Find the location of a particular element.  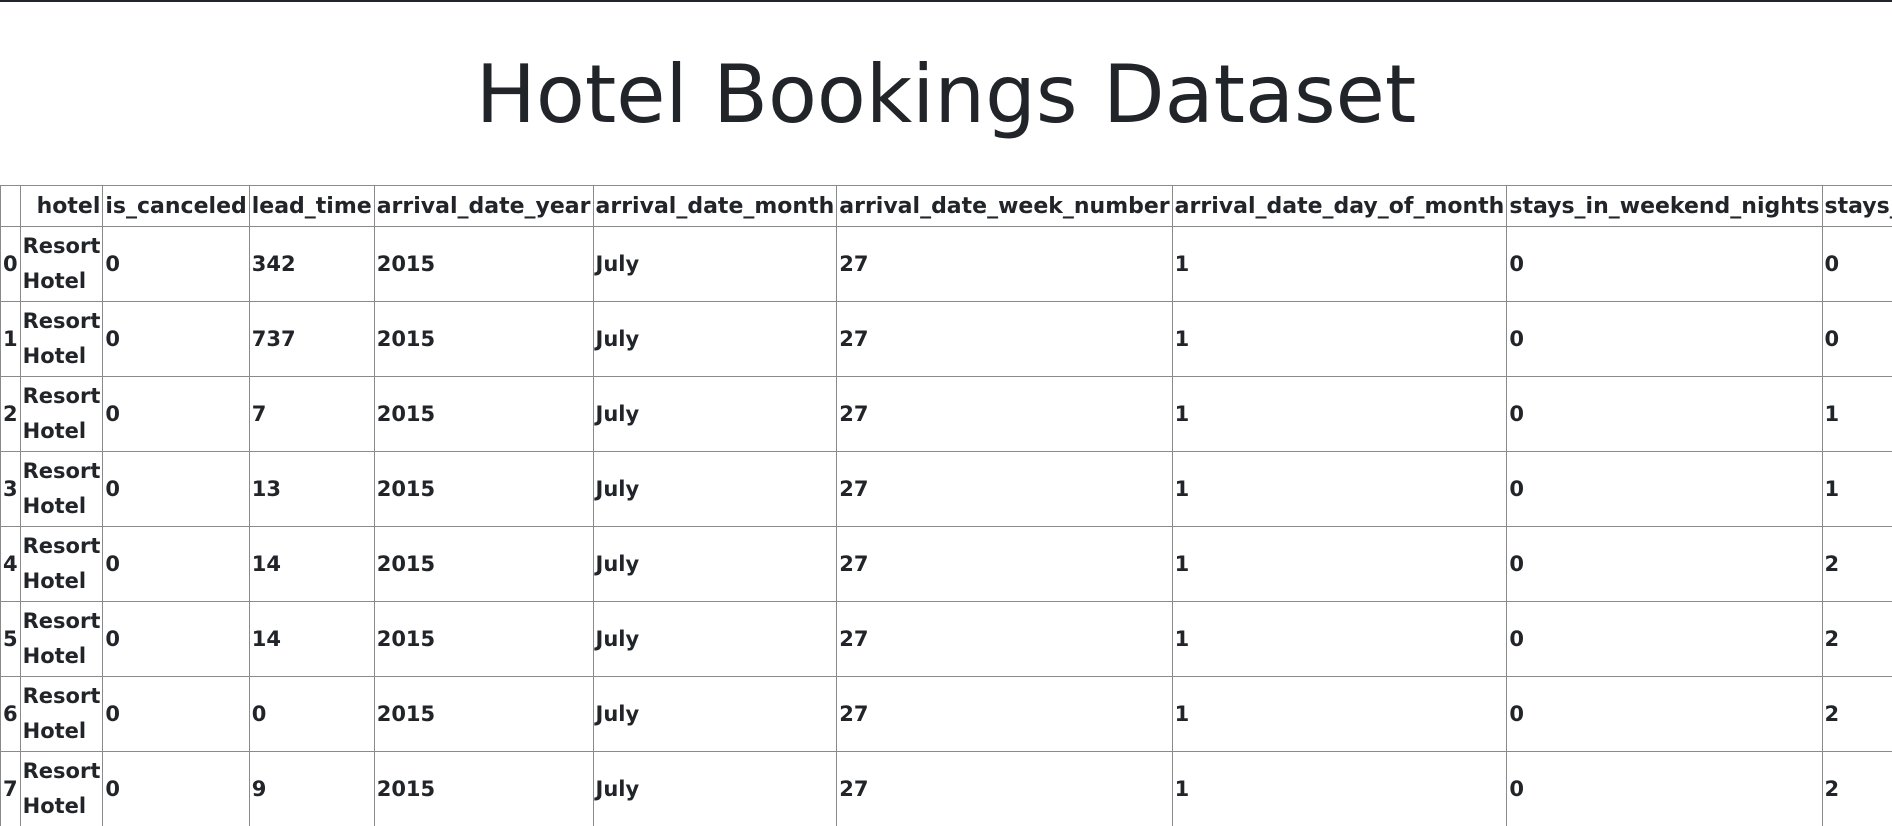

table-row: 0 Resort Hotel 0 342 2015 July 27 1 0 0 is located at coordinates (946, 264).